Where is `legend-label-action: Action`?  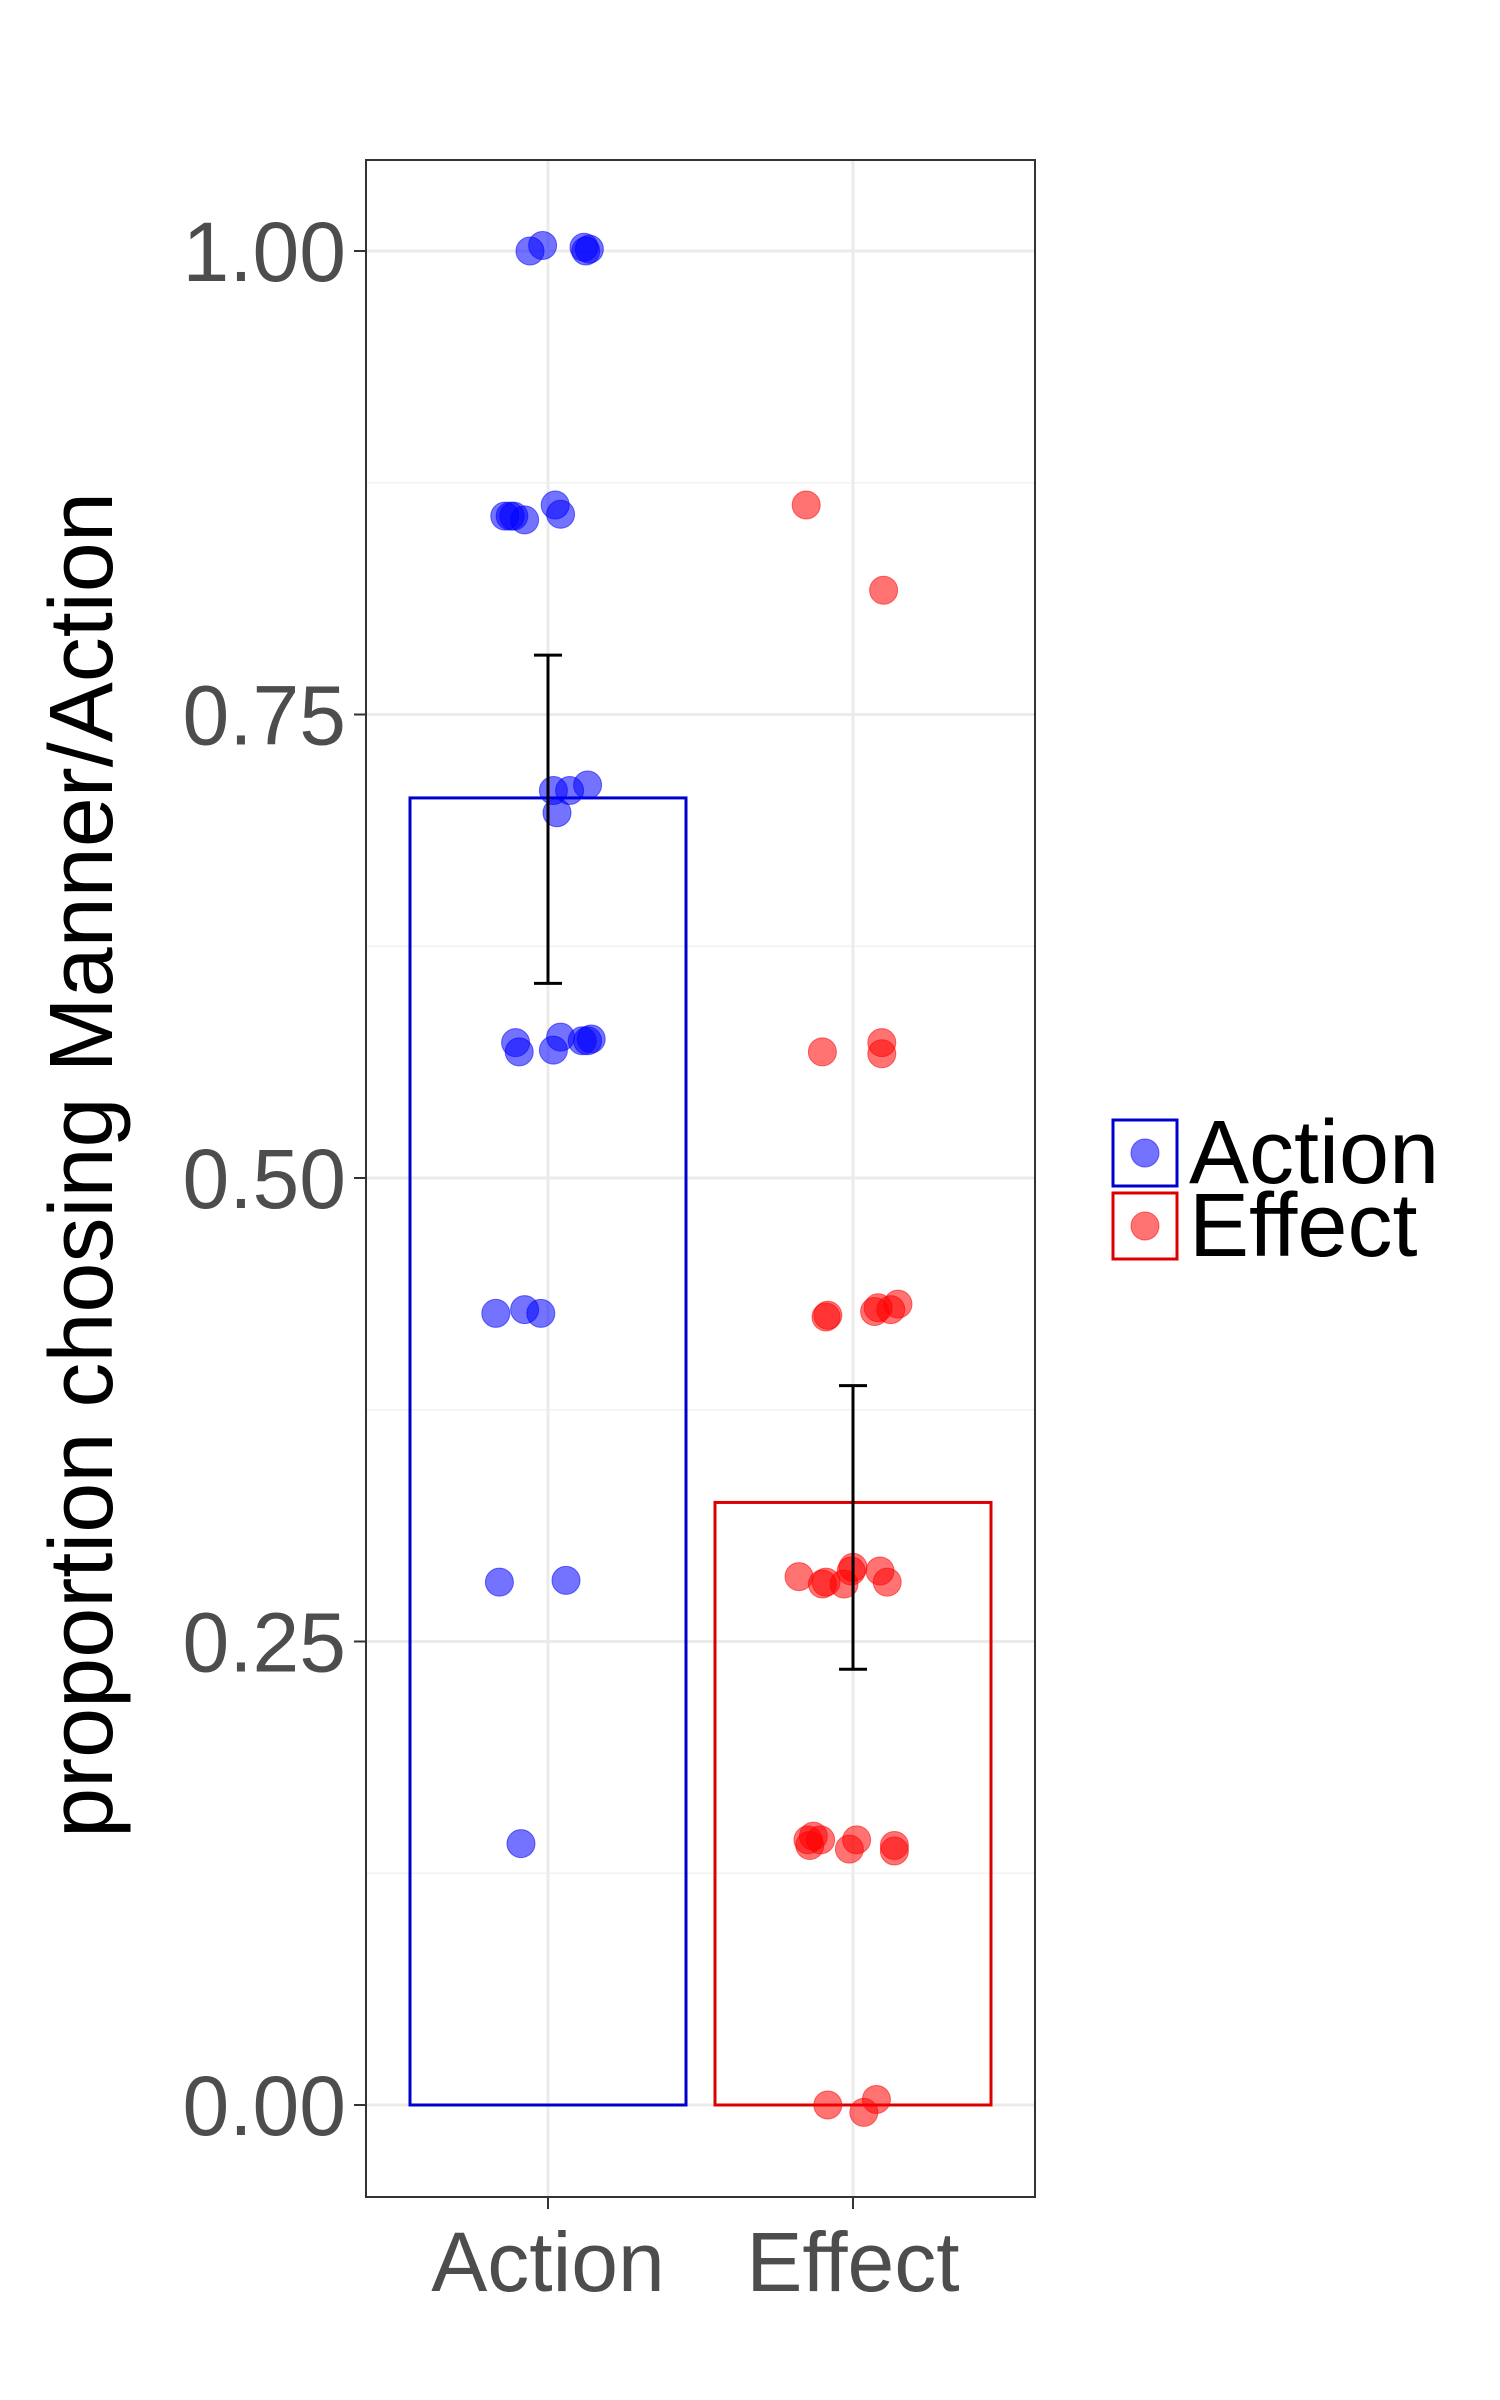 legend-label-action: Action is located at coordinates (1314, 1153).